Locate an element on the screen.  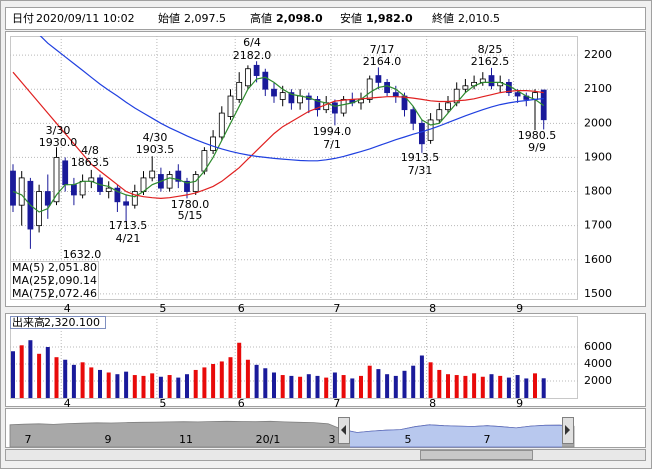
volume-header-box is located at coordinates (58, 322).